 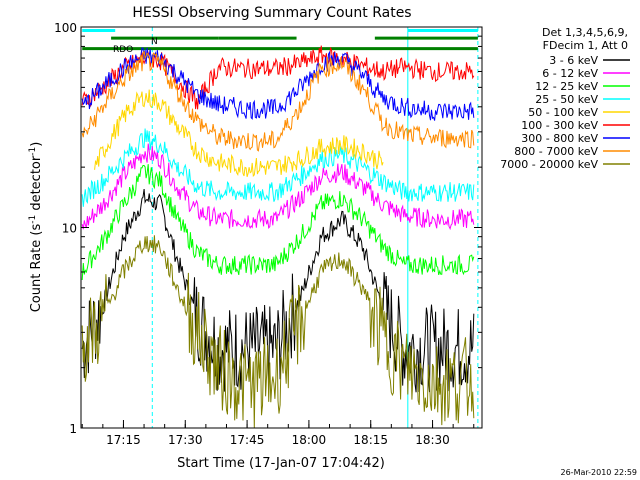 I want to click on legend-label-4: 50 - 100 keV, so click(x=563, y=112).